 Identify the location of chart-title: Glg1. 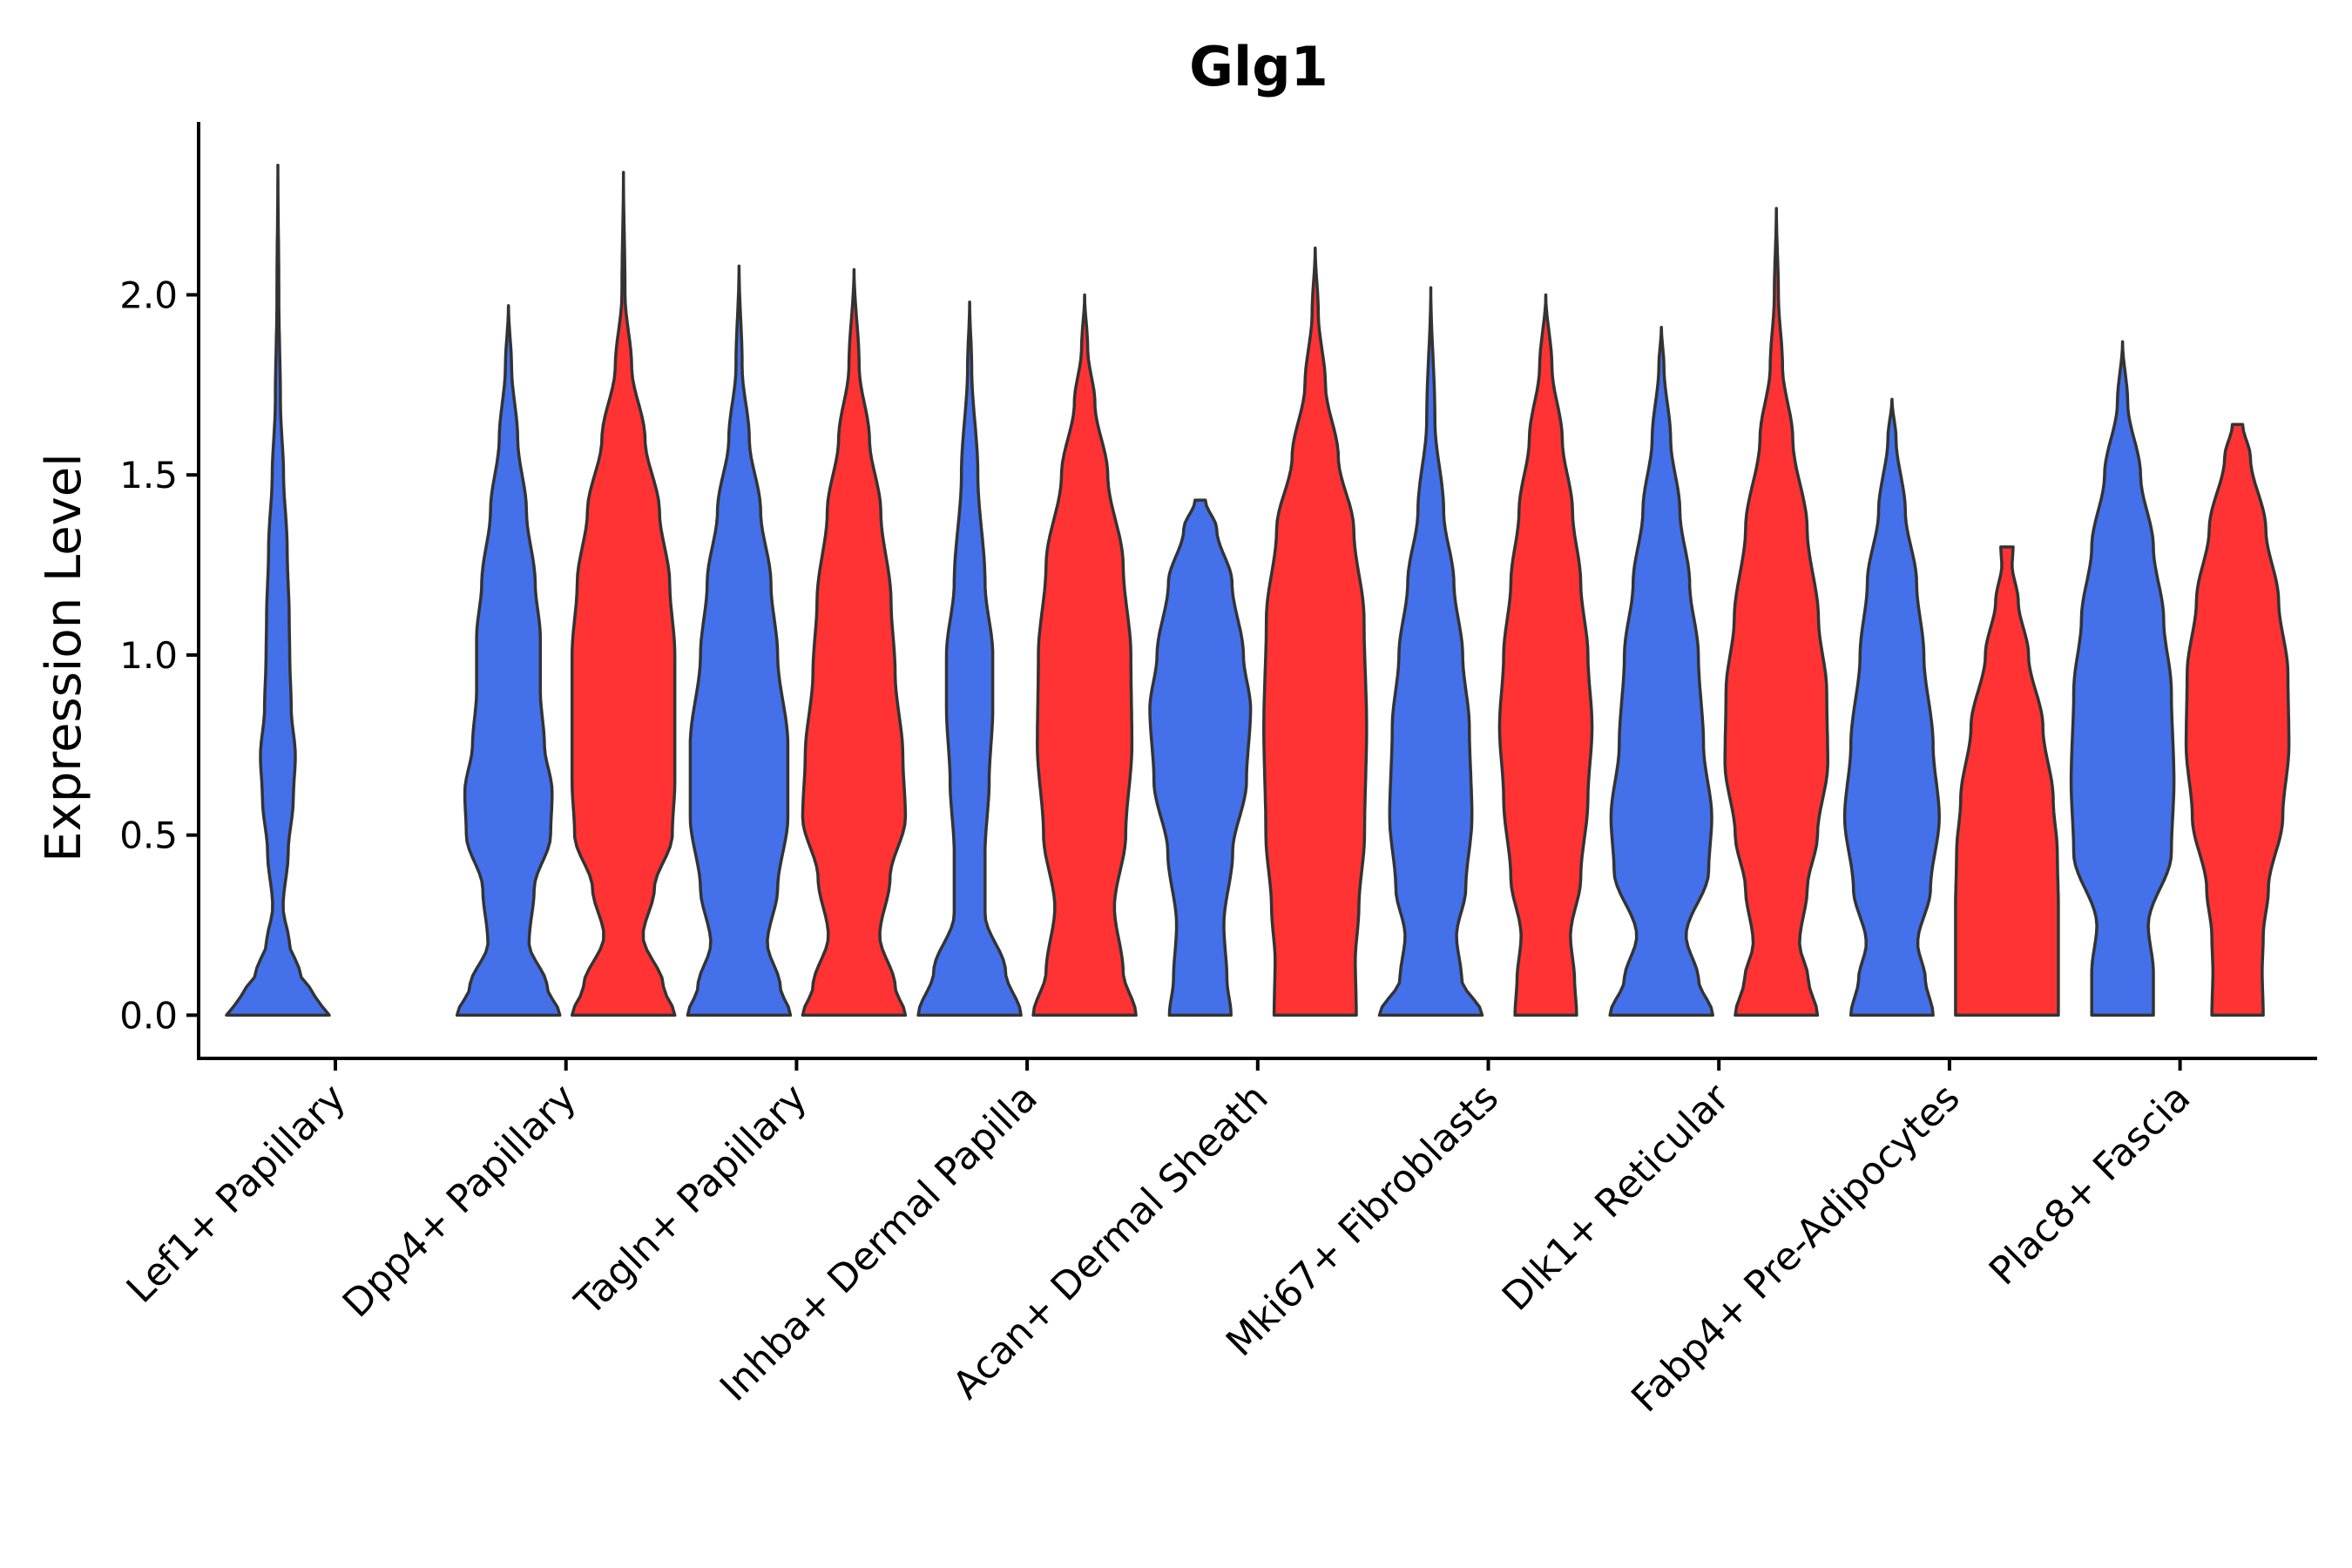
(1258, 66).